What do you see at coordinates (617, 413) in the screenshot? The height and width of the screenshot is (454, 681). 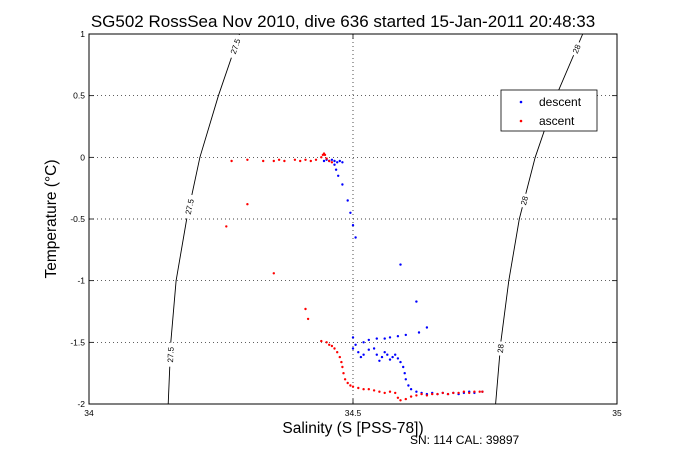 I see `x-tick-label-2: 35` at bounding box center [617, 413].